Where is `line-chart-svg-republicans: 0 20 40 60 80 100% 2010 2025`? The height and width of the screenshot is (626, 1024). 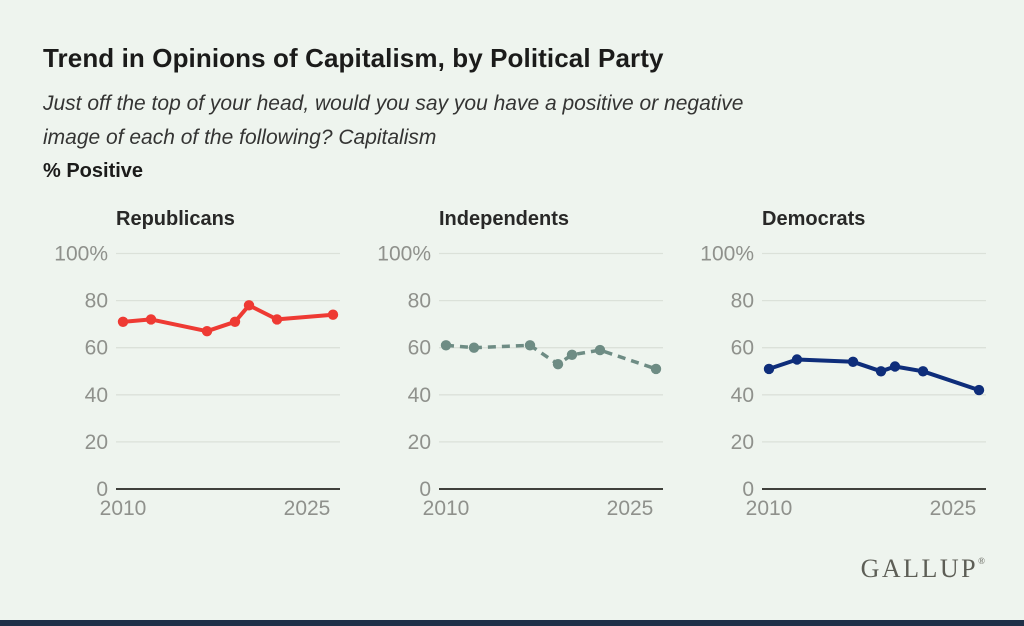 line-chart-svg-republicans: 0 20 40 60 80 100% 2010 2025 is located at coordinates (197, 381).